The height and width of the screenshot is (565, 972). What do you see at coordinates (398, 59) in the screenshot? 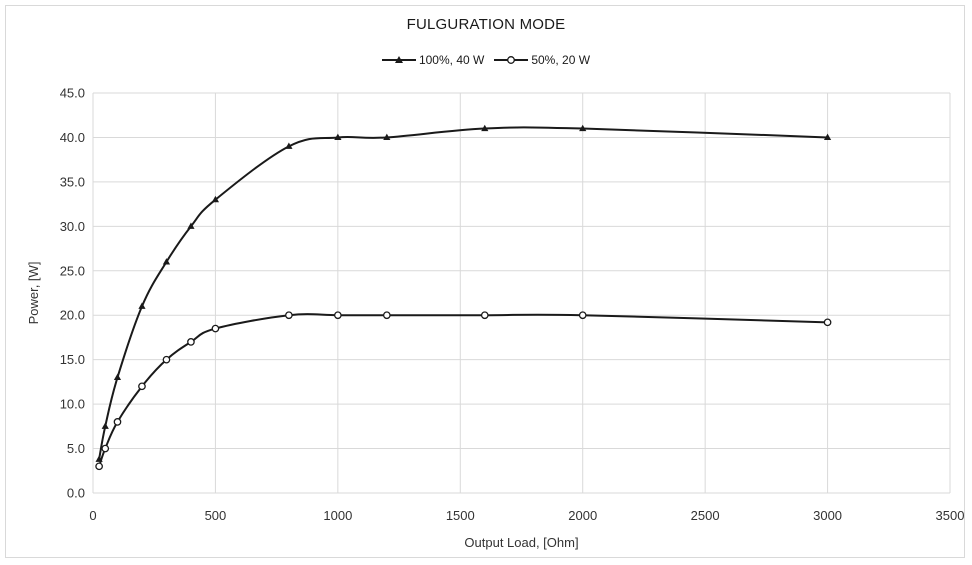
I see `triangle-marker-icon` at bounding box center [398, 59].